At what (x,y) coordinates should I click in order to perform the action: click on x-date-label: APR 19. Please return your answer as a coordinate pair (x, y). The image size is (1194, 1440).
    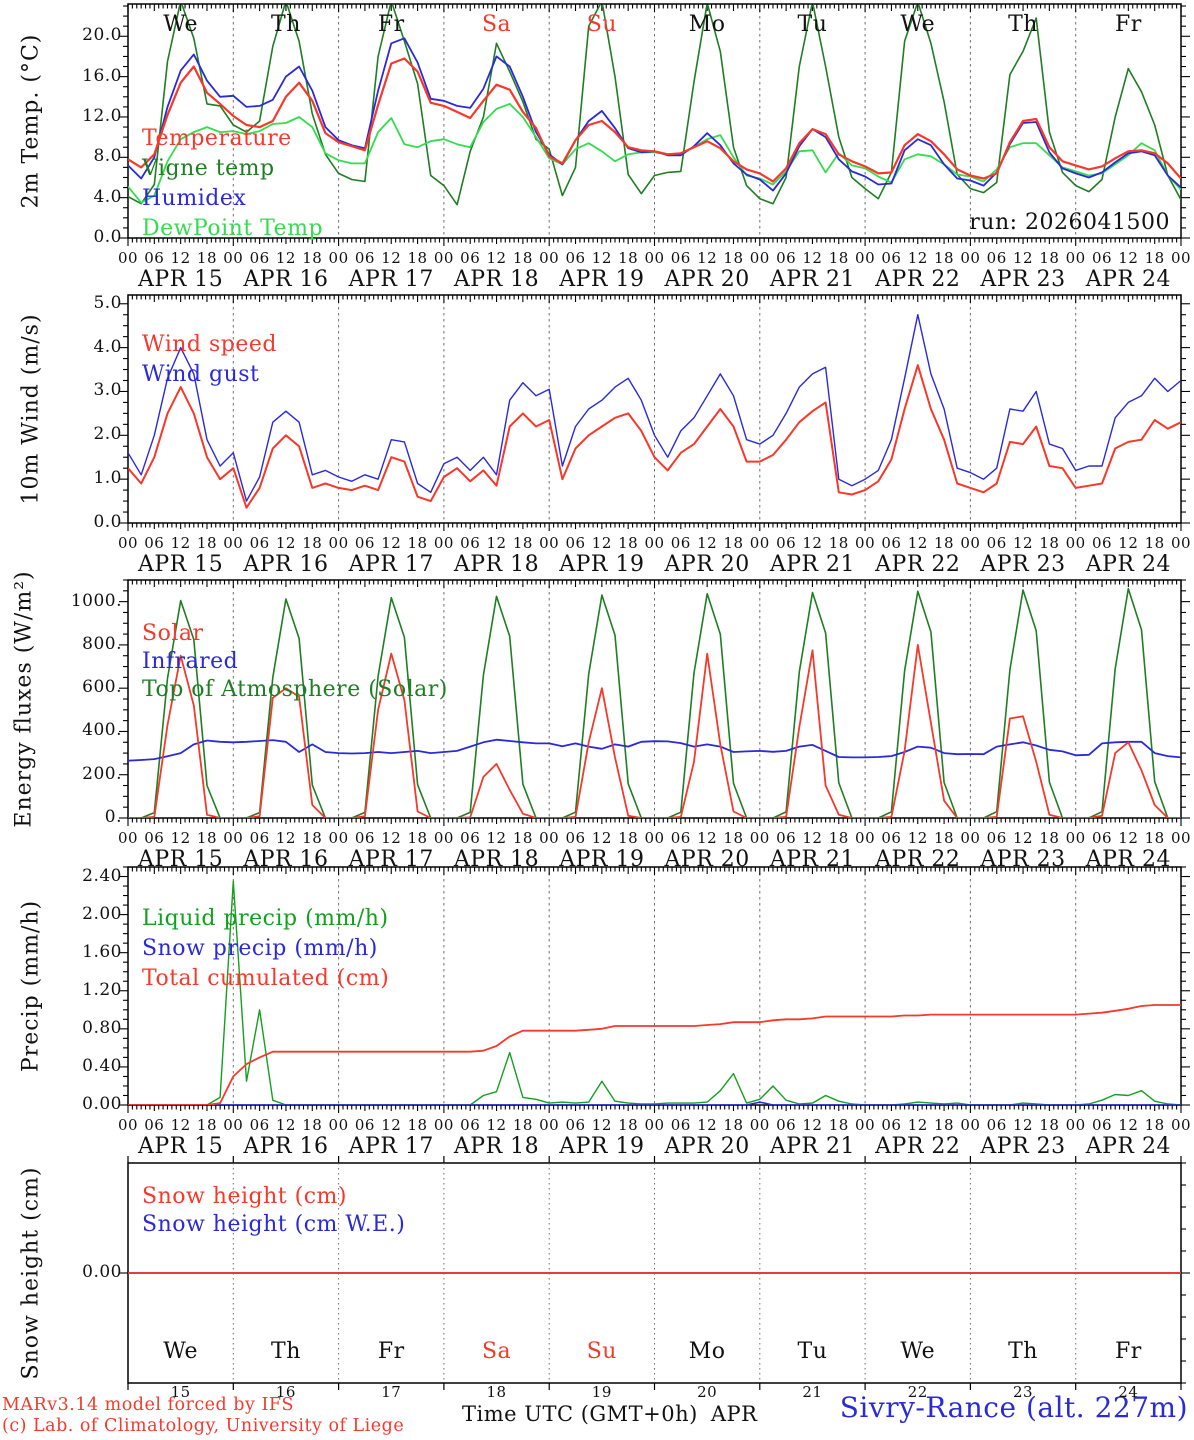
    Looking at the image, I should click on (602, 564).